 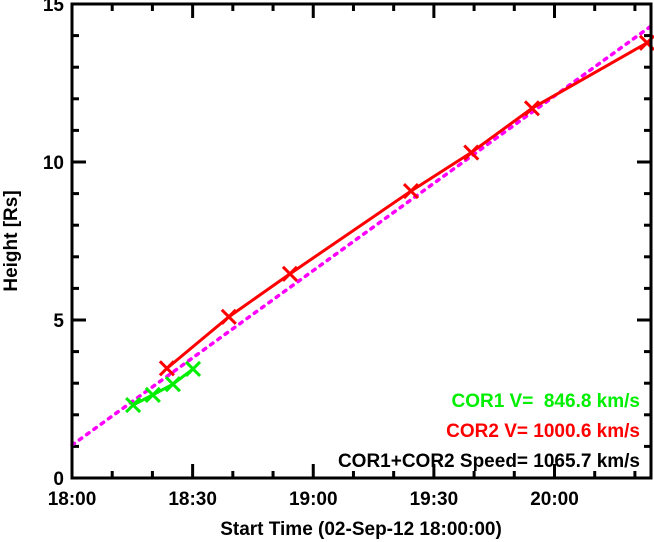 What do you see at coordinates (554, 499) in the screenshot?
I see `x-tick-label: 20:00` at bounding box center [554, 499].